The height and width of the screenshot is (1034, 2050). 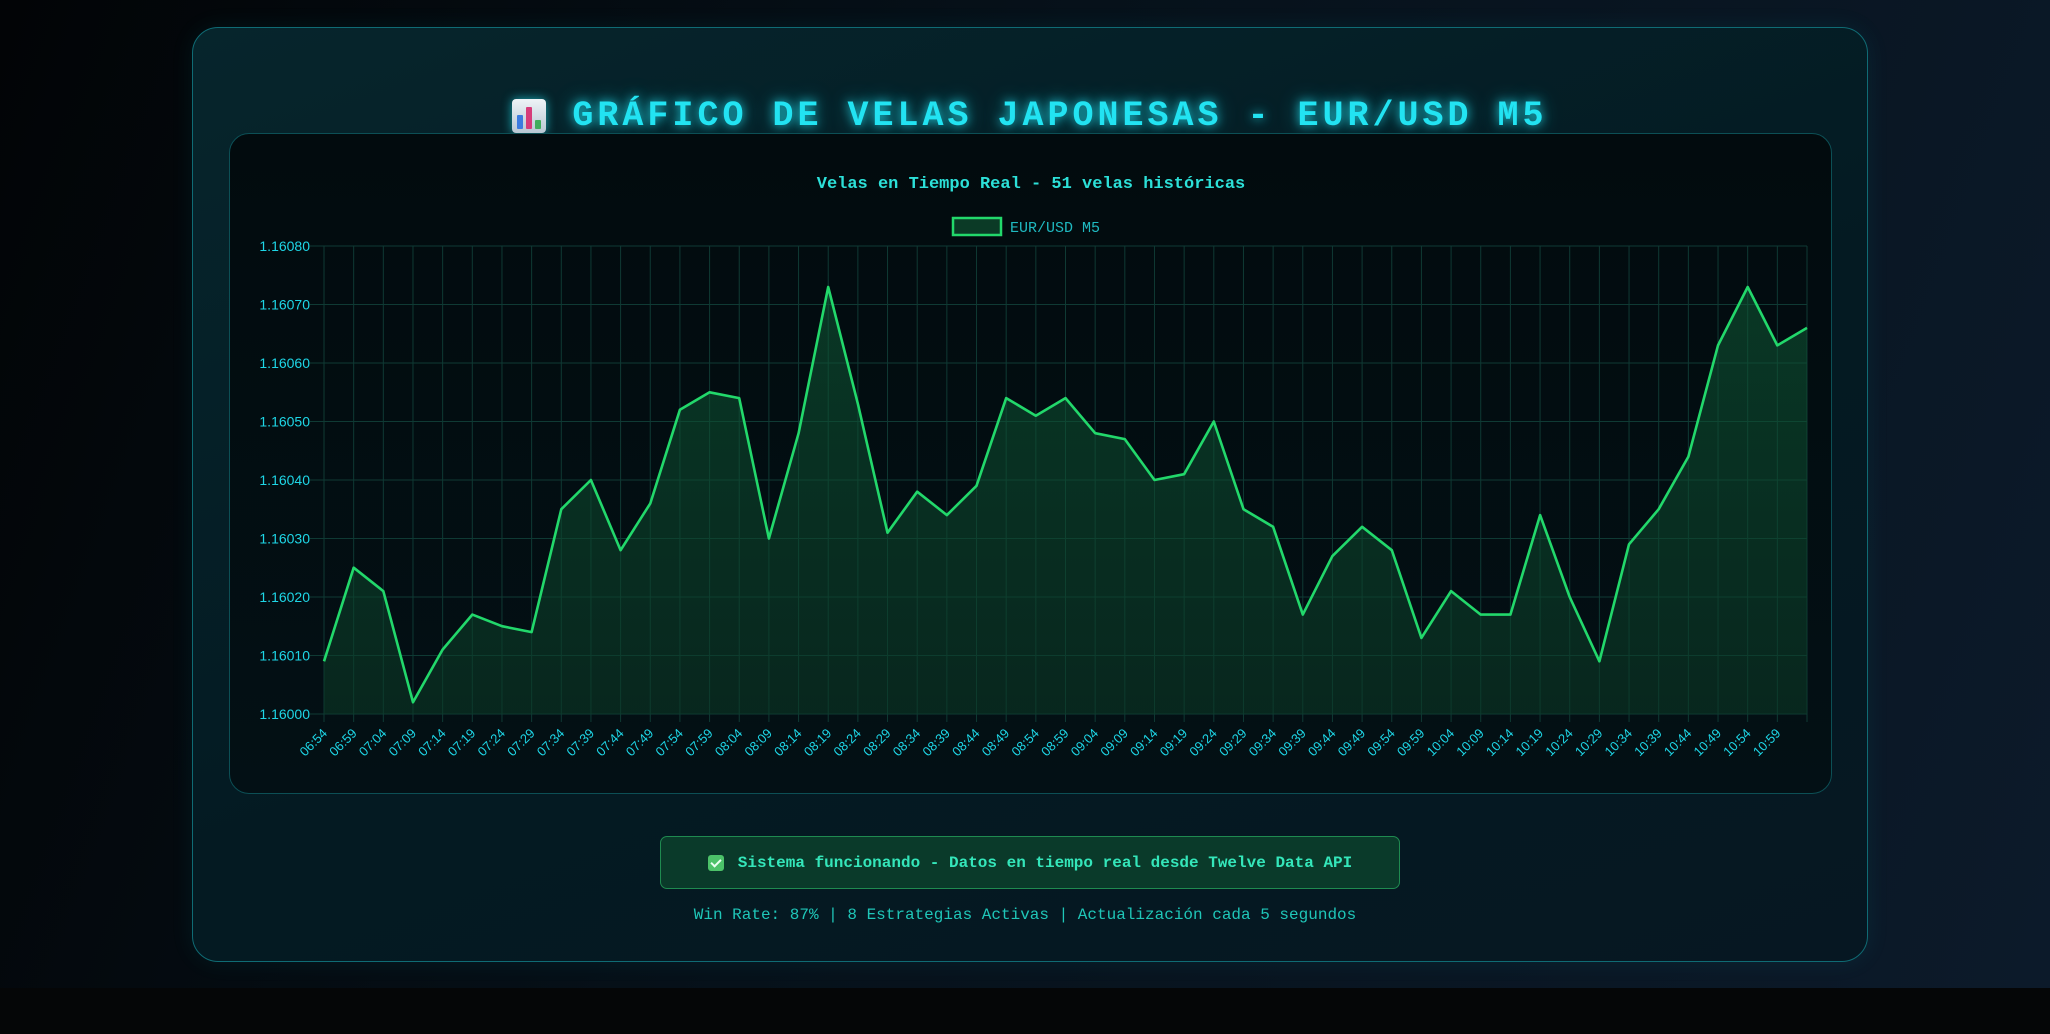 I want to click on x-tick-label: 10:19, so click(x=1530, y=743).